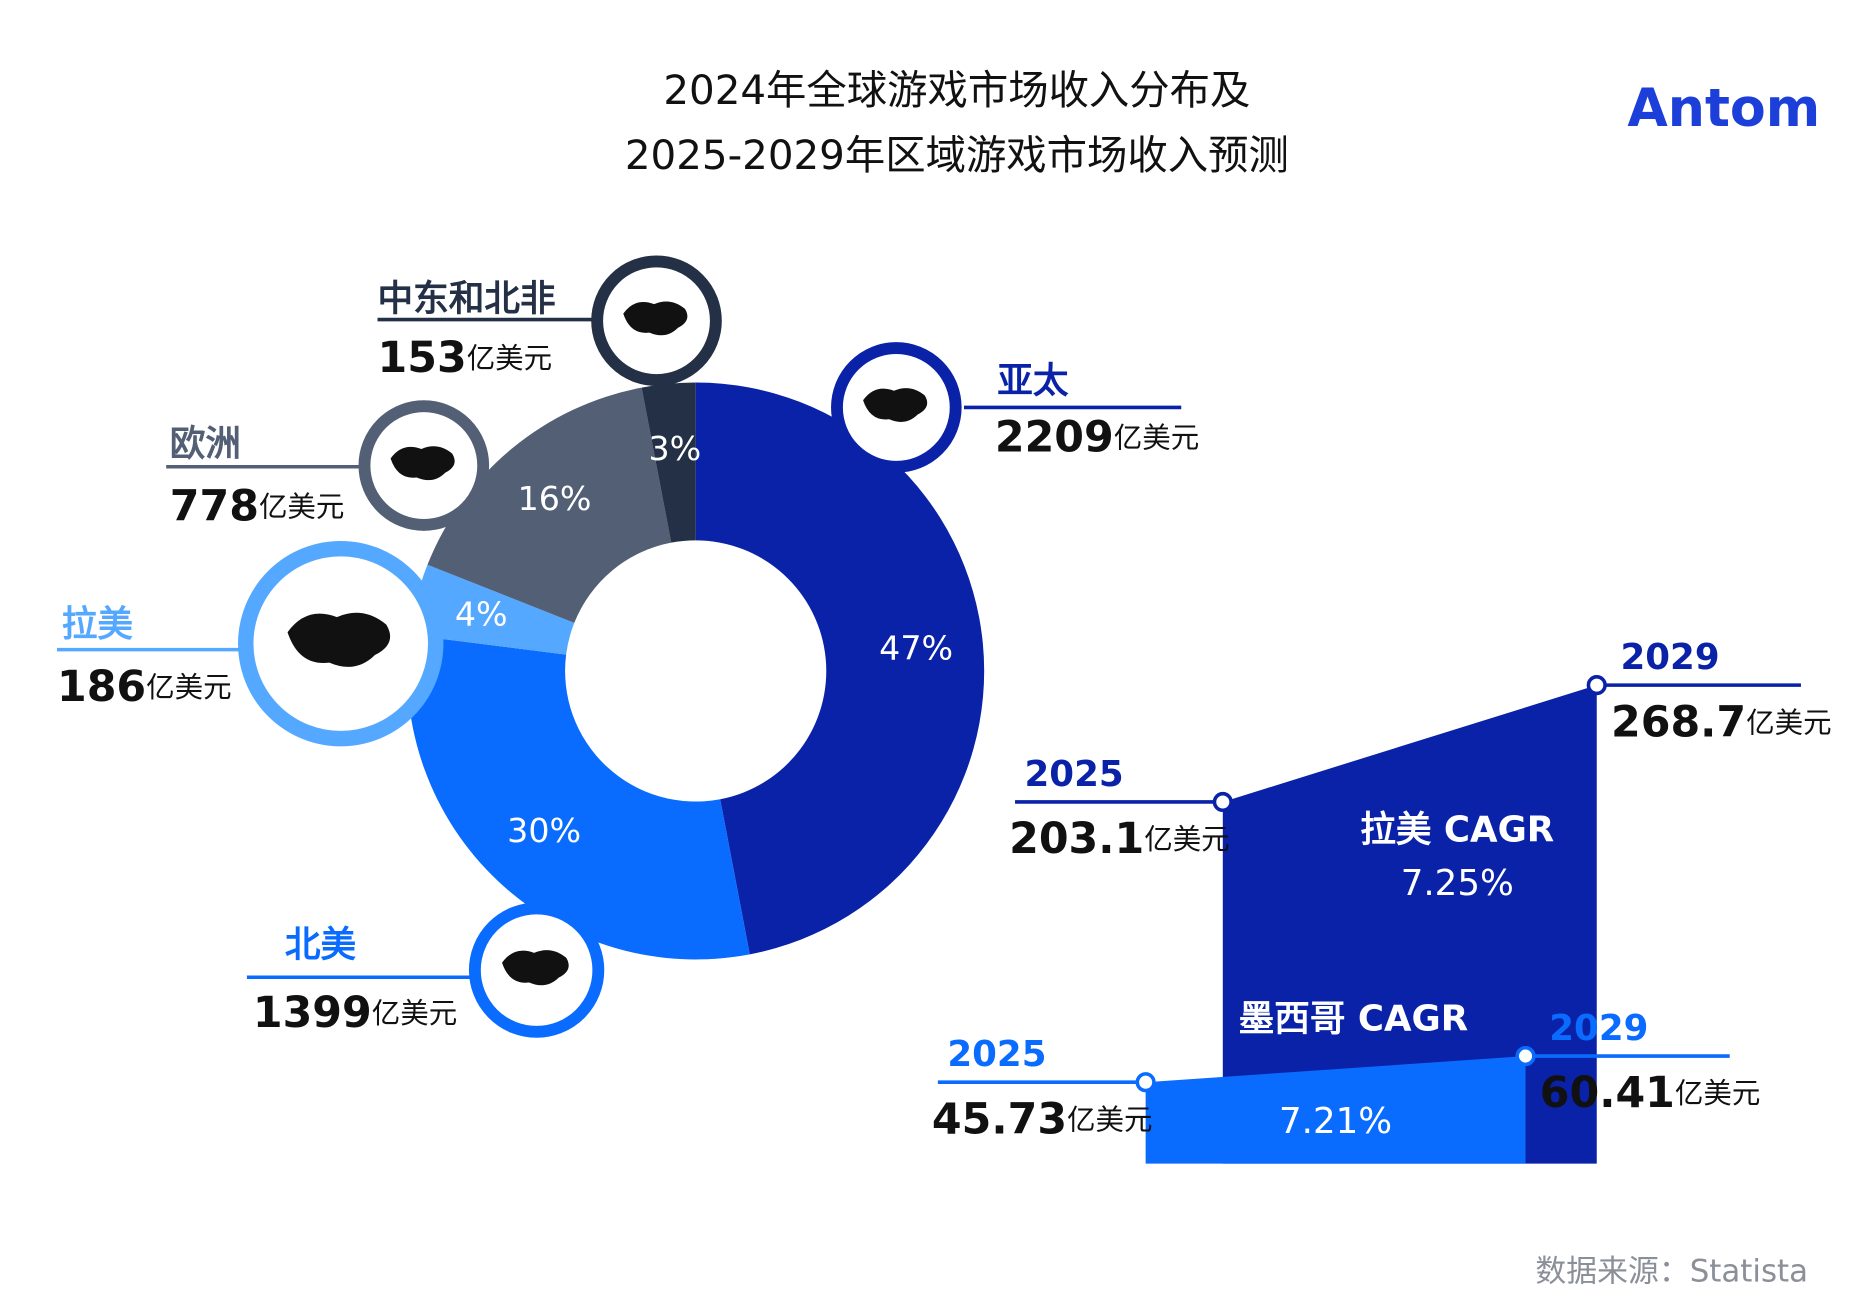  Describe the element at coordinates (1678, 722) in the screenshot. I see `value-number: 268.7` at that location.